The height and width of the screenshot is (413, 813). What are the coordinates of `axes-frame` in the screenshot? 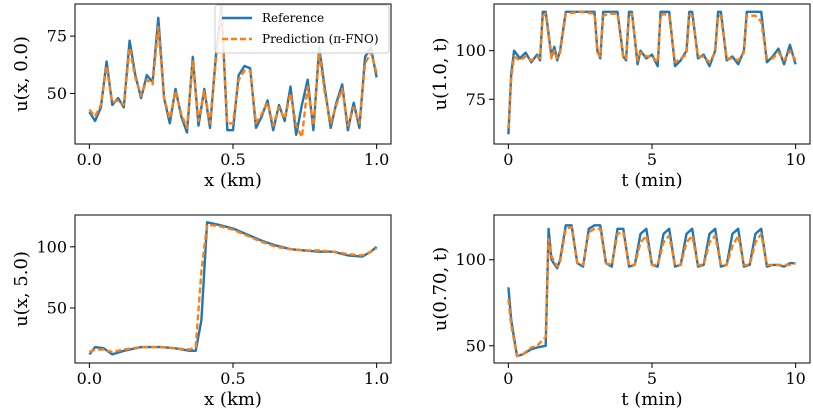 It's located at (233, 289).